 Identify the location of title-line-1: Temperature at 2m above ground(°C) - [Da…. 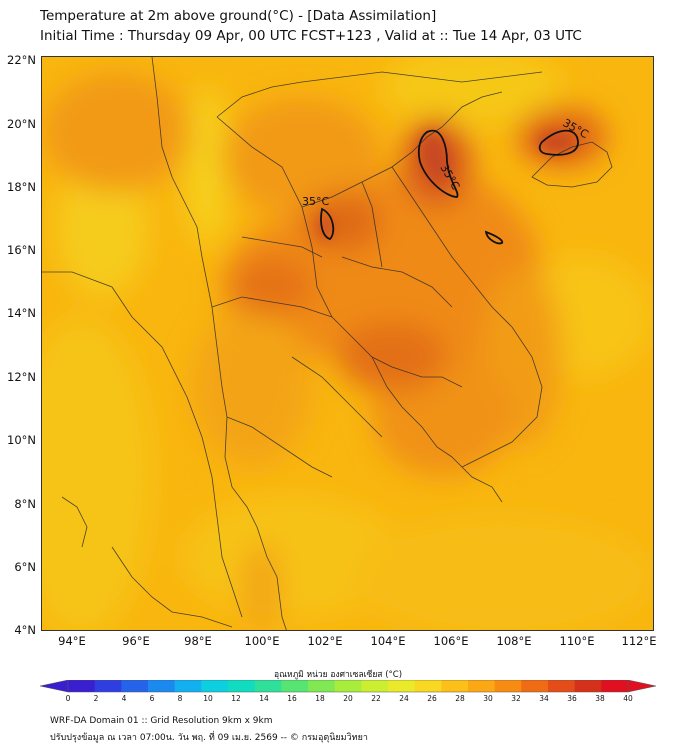
(238, 16).